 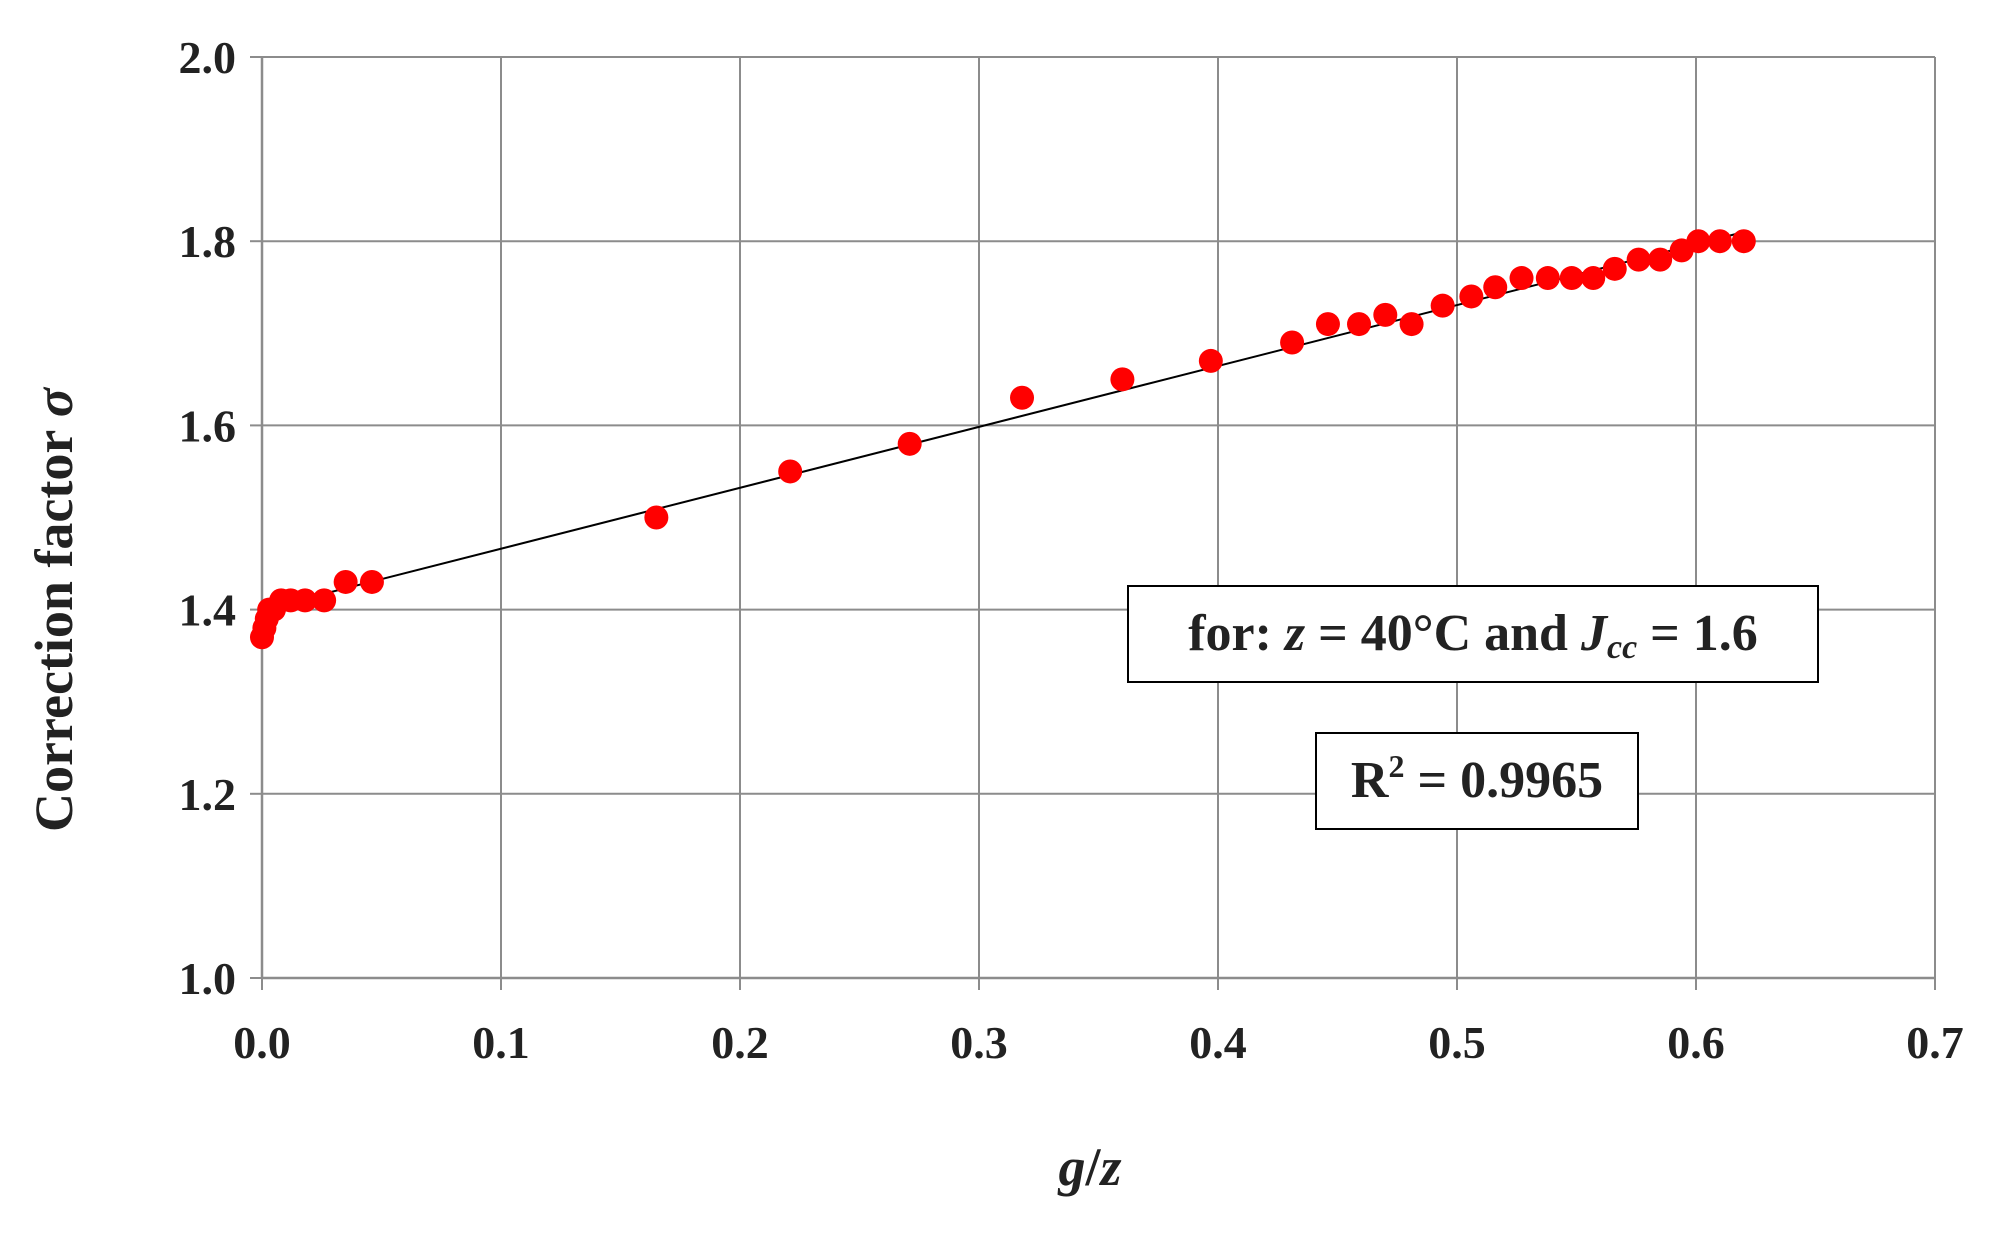 I want to click on condition-prefix: for:, so click(x=1236, y=633).